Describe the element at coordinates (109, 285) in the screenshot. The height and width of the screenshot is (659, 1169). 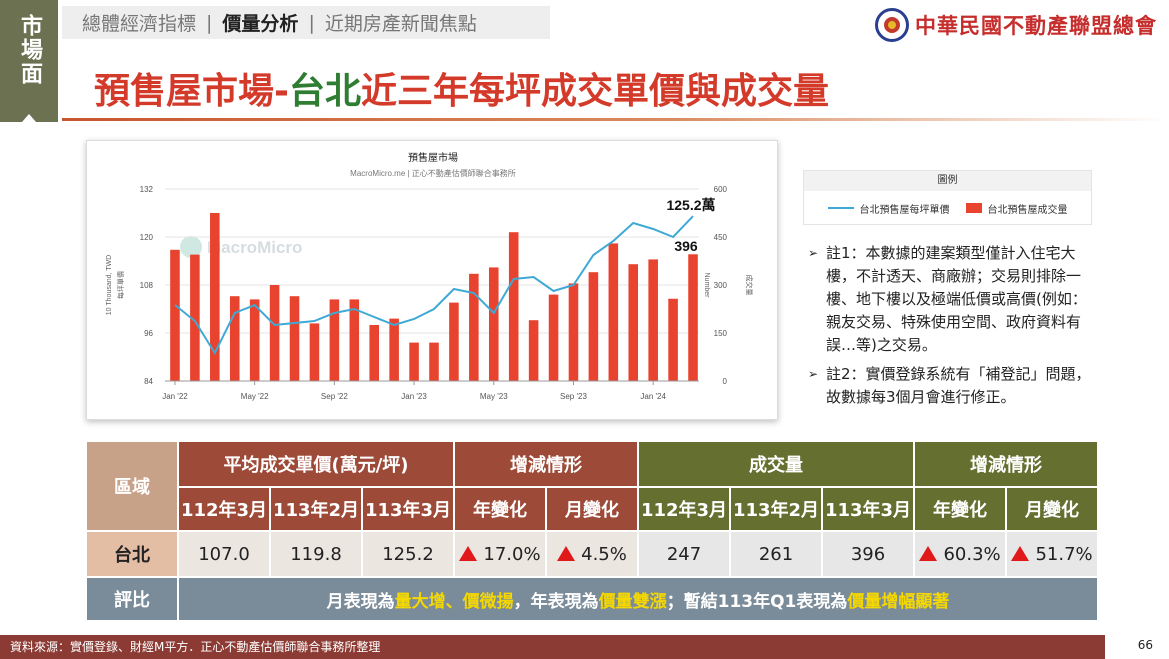
I see `y-left-axis-label: 10 Thousand, TWD` at that location.